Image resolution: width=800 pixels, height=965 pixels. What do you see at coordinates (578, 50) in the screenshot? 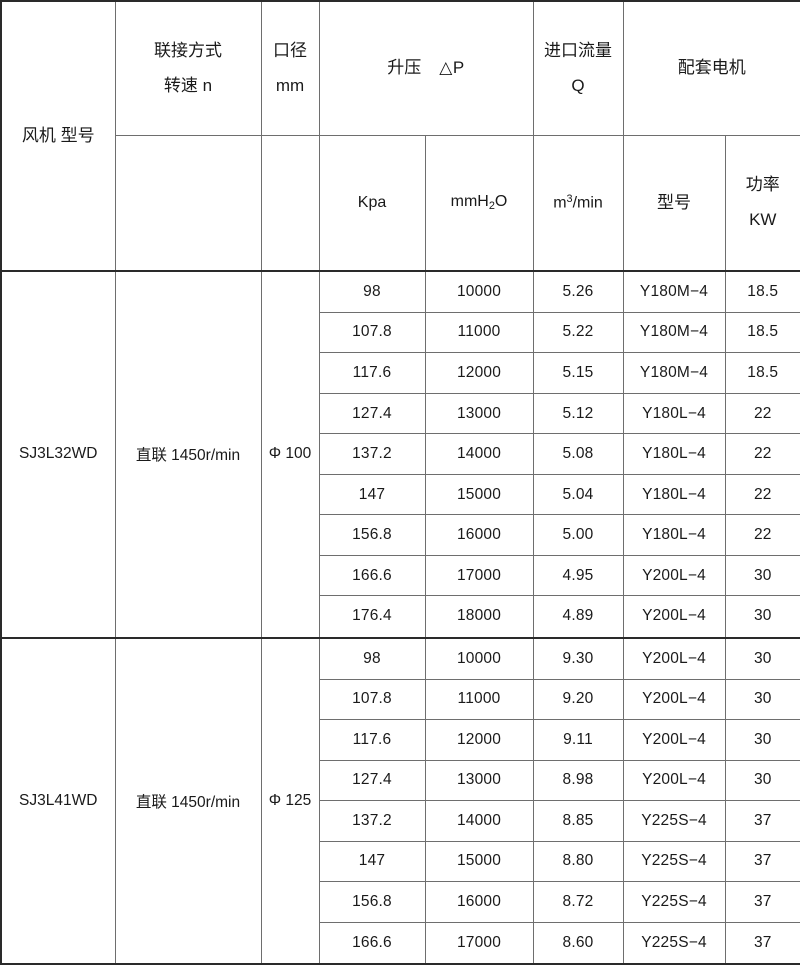
I see `header-inlet-flow-label: 进口流量` at bounding box center [578, 50].